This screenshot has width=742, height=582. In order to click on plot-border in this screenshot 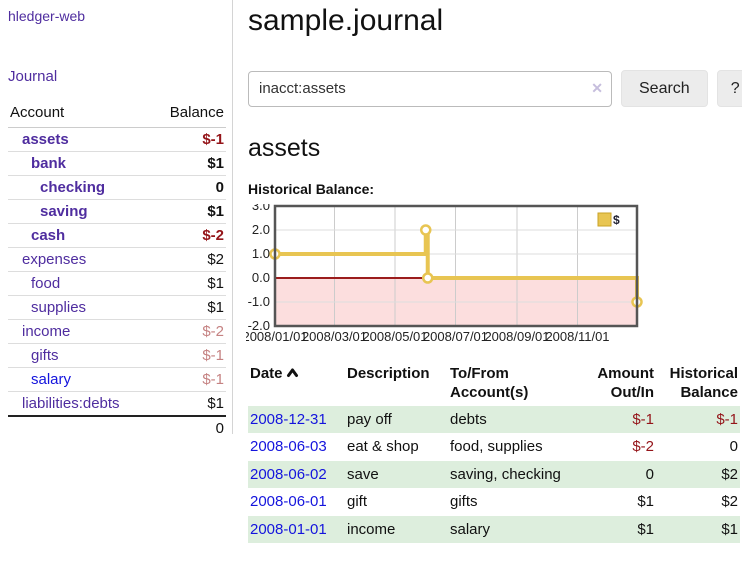, I will do `click(456, 266)`.